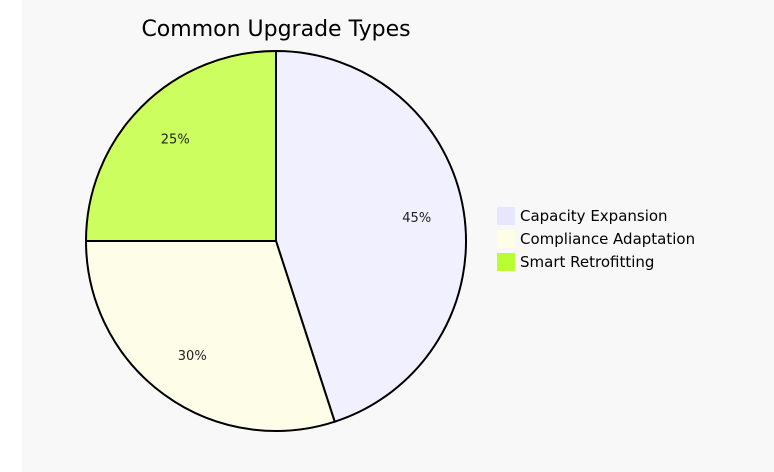 This screenshot has width=774, height=472. Describe the element at coordinates (506, 239) in the screenshot. I see `legend-swatch-compliance-adaptation` at that location.